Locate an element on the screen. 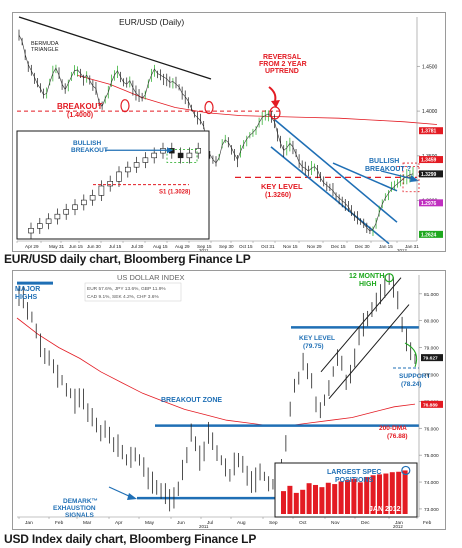  x-tick-label: Mar is located at coordinates (87, 523).